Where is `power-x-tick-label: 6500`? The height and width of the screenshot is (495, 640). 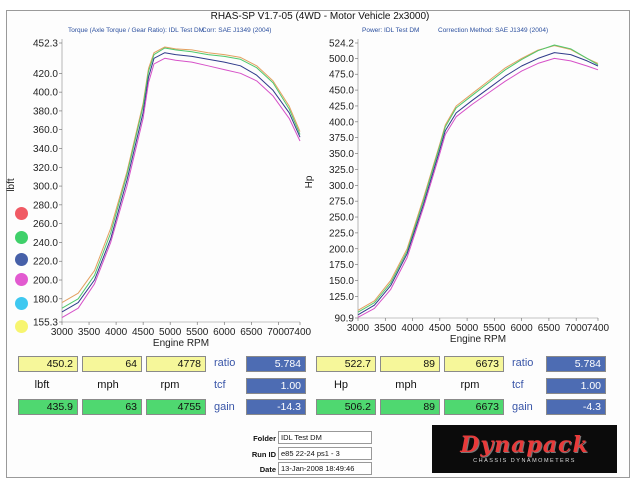 power-x-tick-label: 6500 is located at coordinates (549, 328).